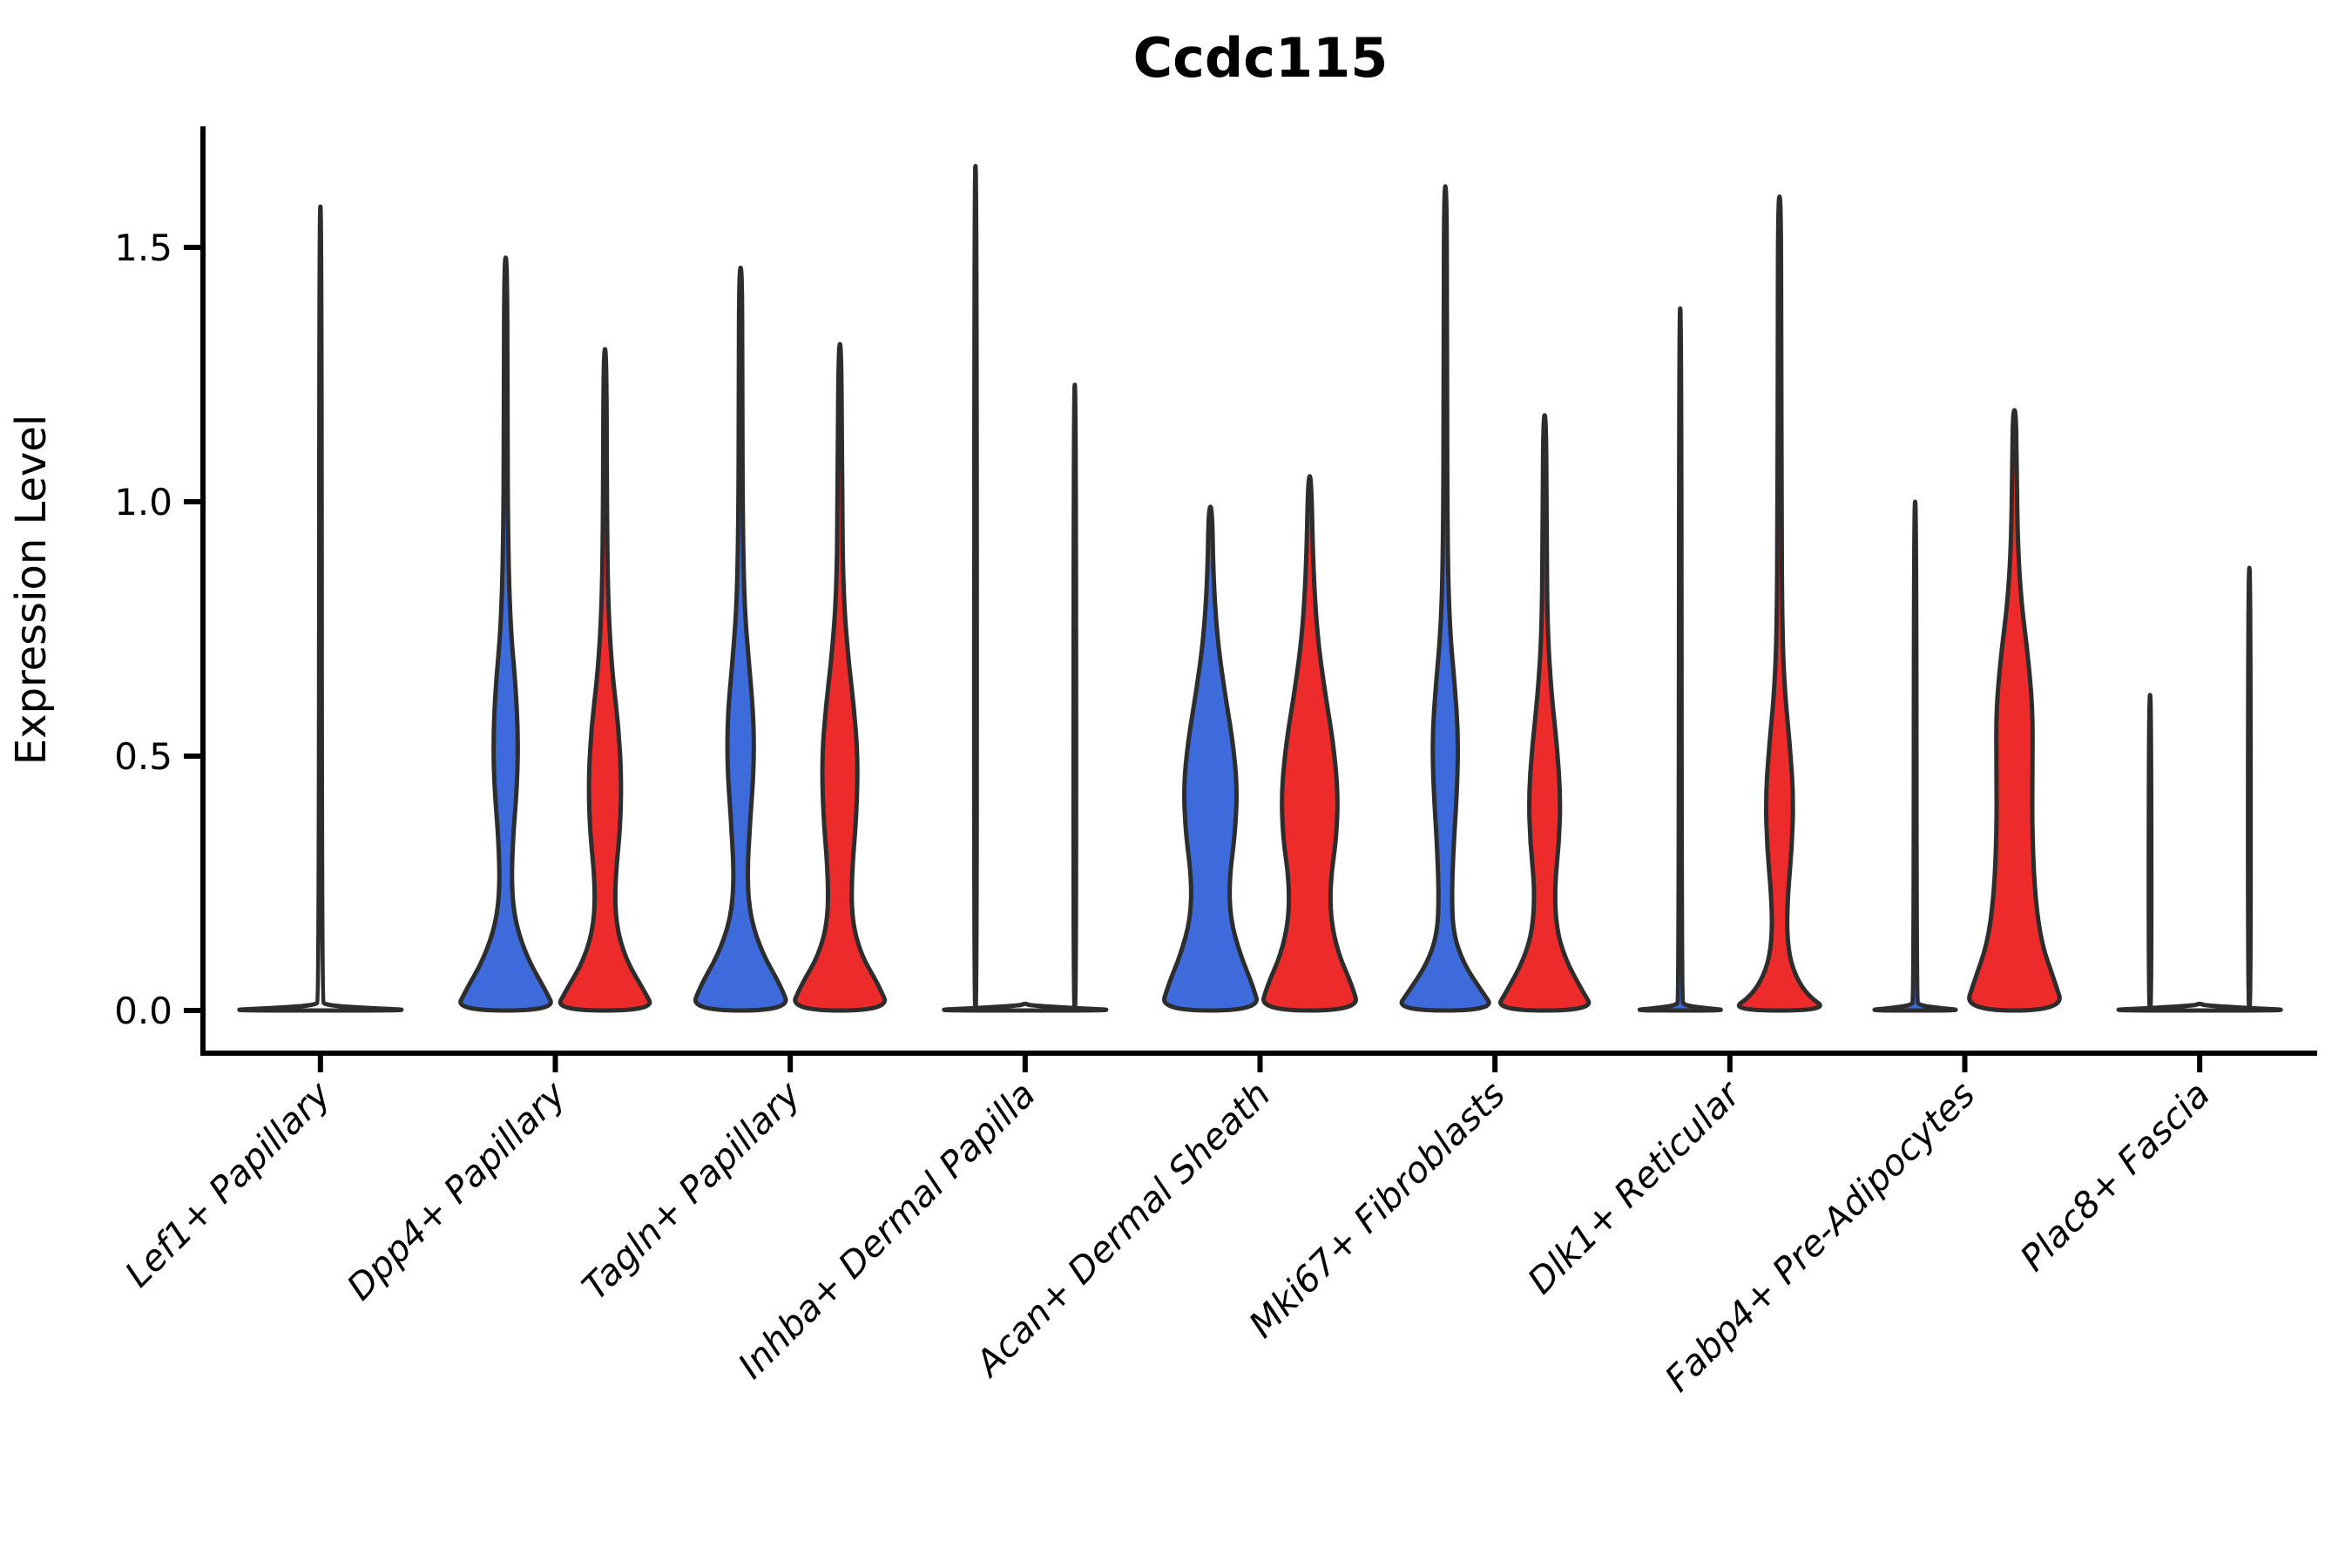  What do you see at coordinates (1545, 713) in the screenshot?
I see `violin-mki67+-red` at bounding box center [1545, 713].